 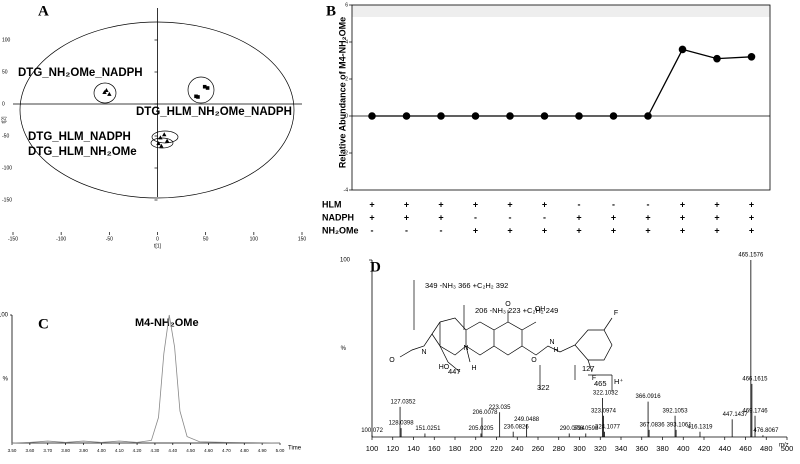 What do you see at coordinates (755, 379) in the screenshot?
I see `peak-label: 466.1615` at bounding box center [755, 379].